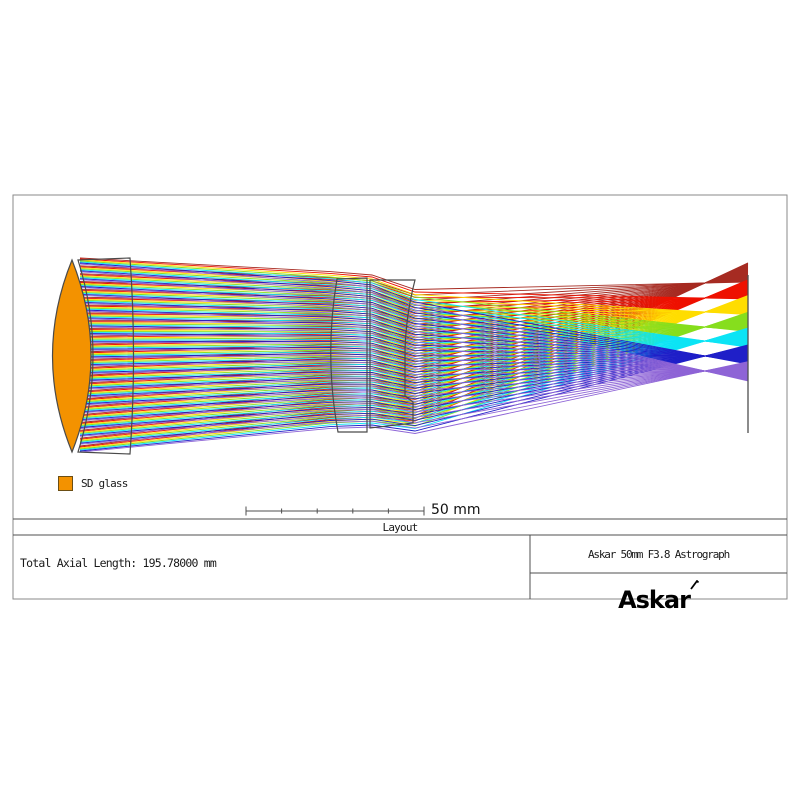 The image size is (800, 800). Describe the element at coordinates (726, 338) in the screenshot. I see `field-5-focus-wedge` at that location.